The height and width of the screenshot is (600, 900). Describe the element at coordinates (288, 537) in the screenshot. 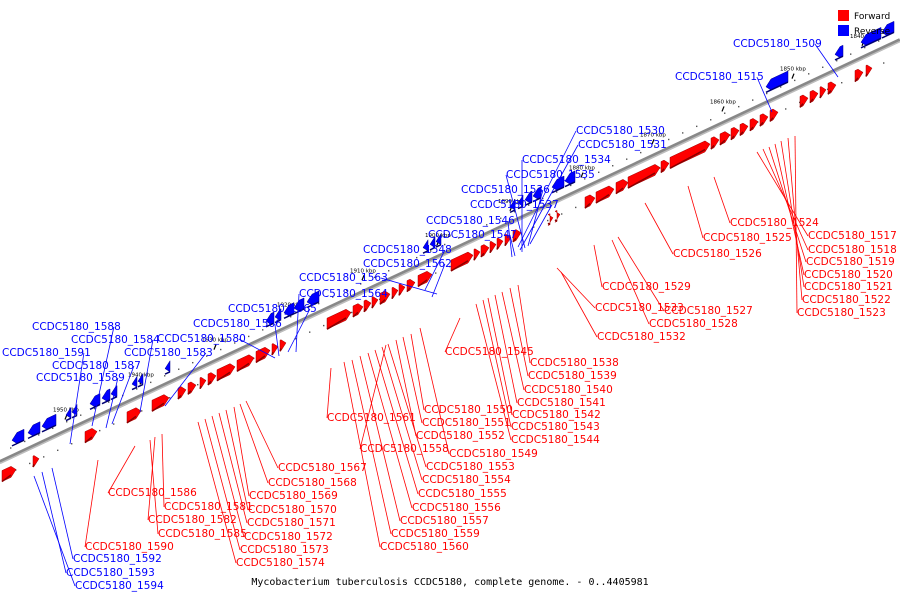

I see `gene-label: CCDC5180_1572` at that location.